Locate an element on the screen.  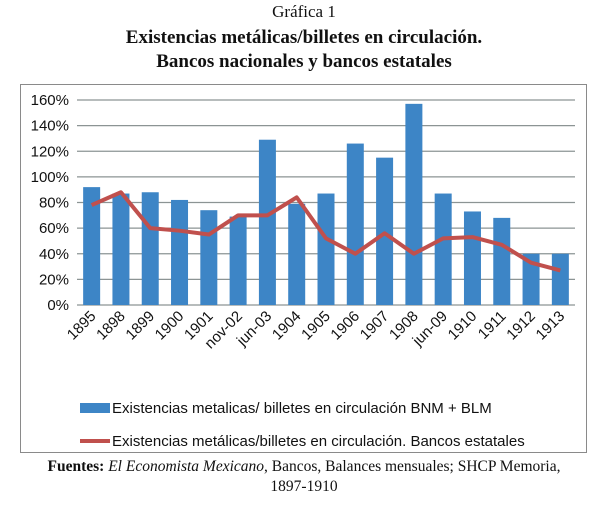
source-label: Fuentes: is located at coordinates (76, 466).